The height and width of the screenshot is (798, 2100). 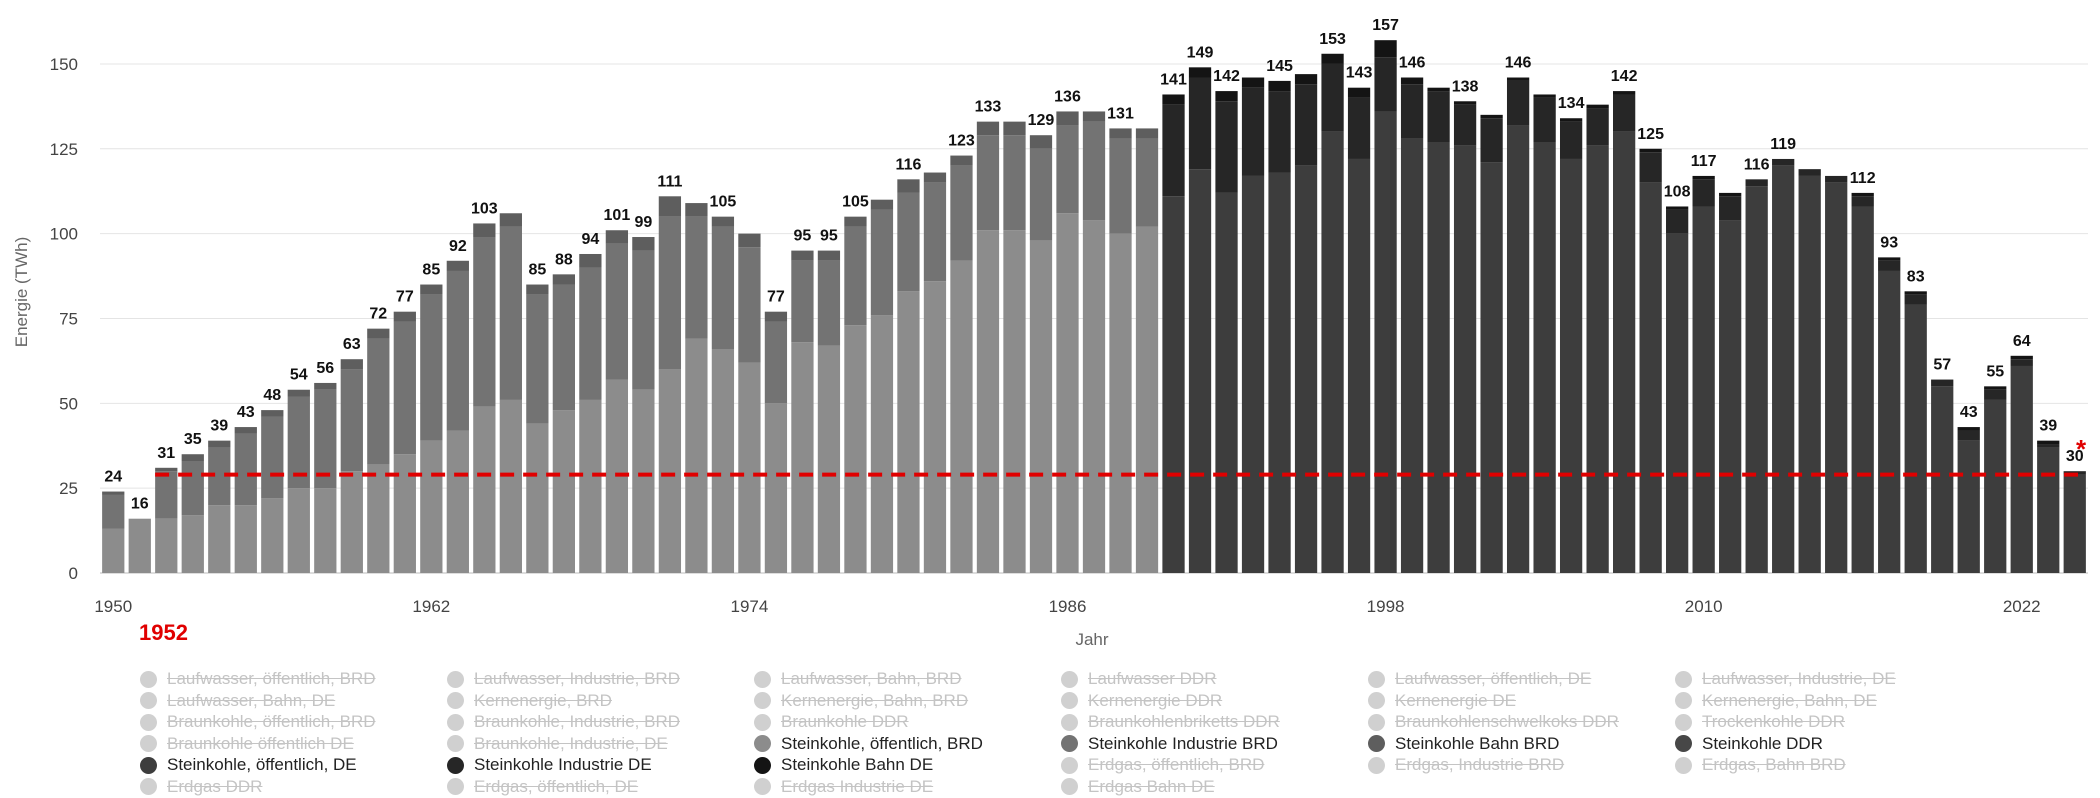 What do you see at coordinates (563, 722) in the screenshot?
I see `legend-item: Braunkohle, Industrie, BRD` at bounding box center [563, 722].